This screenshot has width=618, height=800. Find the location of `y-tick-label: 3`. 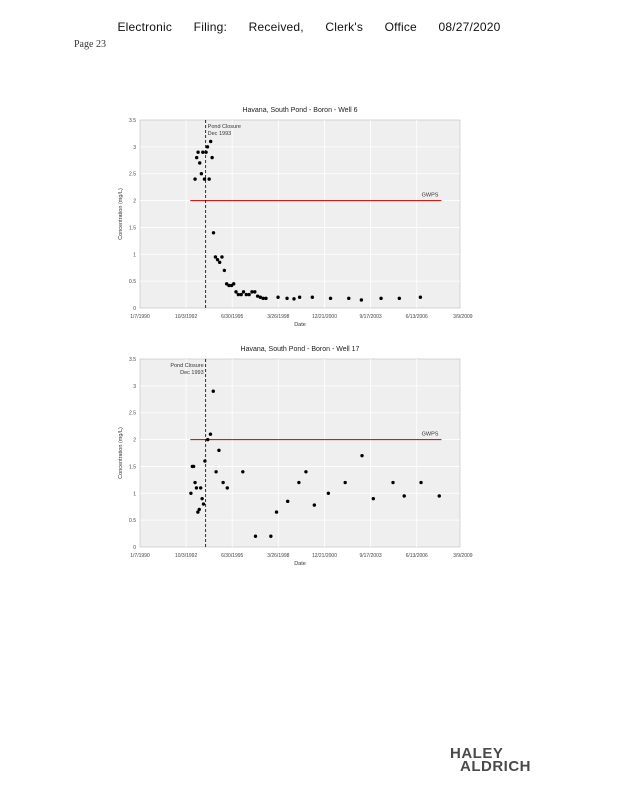

y-tick-label: 3 is located at coordinates (134, 387).